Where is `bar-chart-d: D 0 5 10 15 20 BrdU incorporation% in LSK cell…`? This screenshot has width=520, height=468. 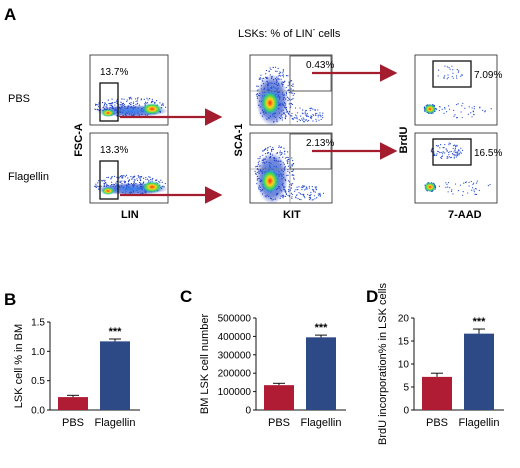 bar-chart-d: D 0 5 10 15 20 BrdU incorporation% in LSK cell… is located at coordinates (435, 363).